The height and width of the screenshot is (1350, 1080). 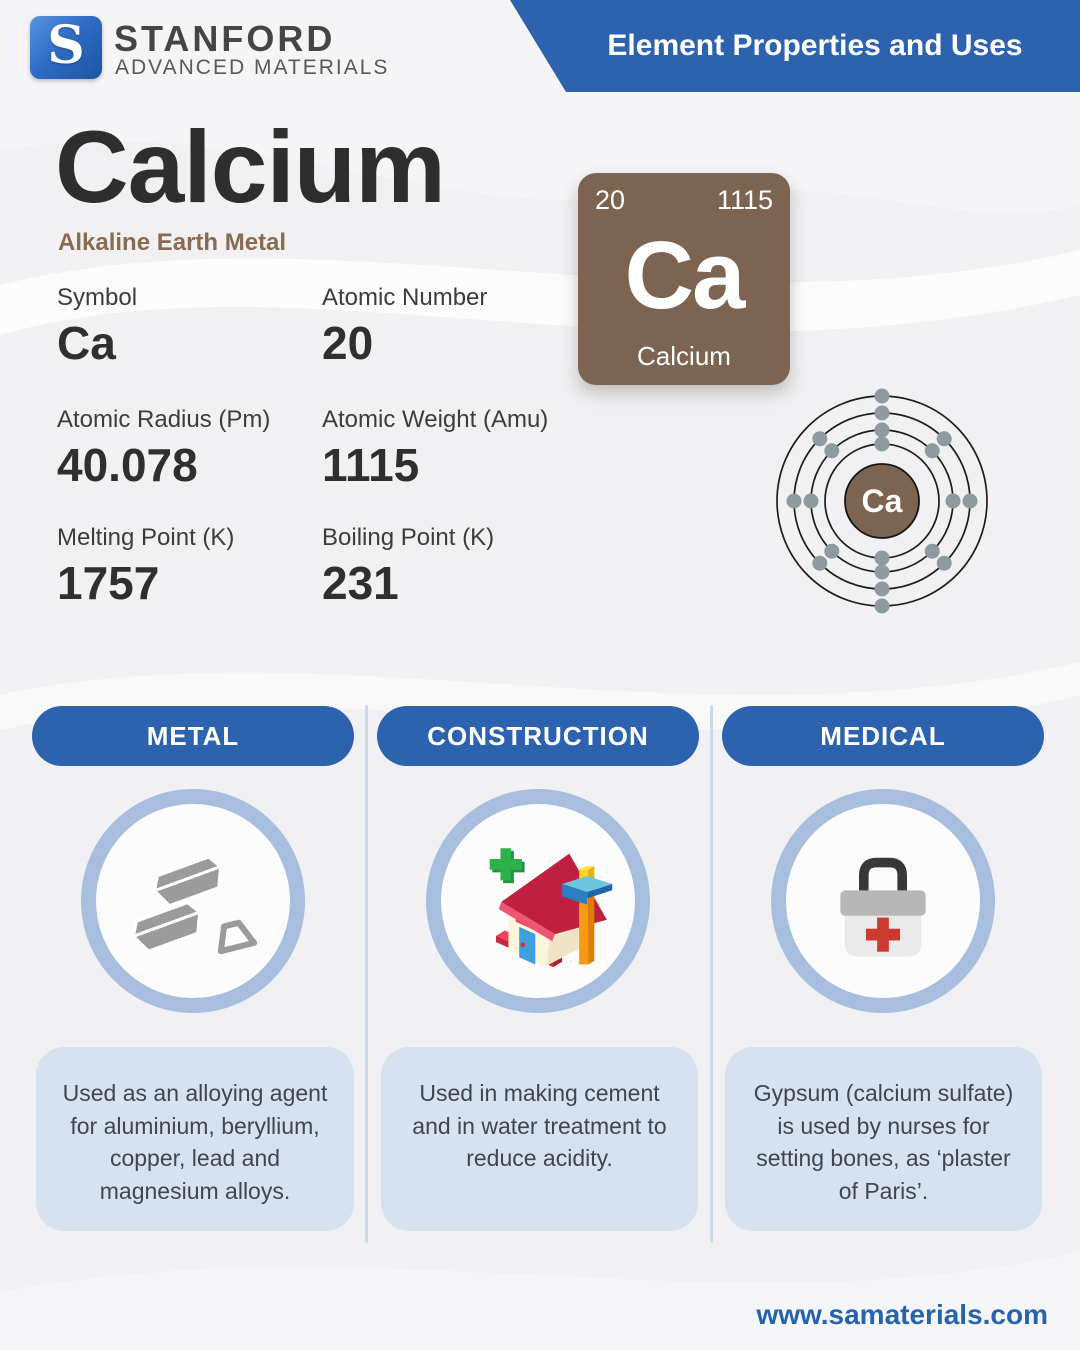 I want to click on use-pill-label: CONSTRUCTION, so click(x=538, y=735).